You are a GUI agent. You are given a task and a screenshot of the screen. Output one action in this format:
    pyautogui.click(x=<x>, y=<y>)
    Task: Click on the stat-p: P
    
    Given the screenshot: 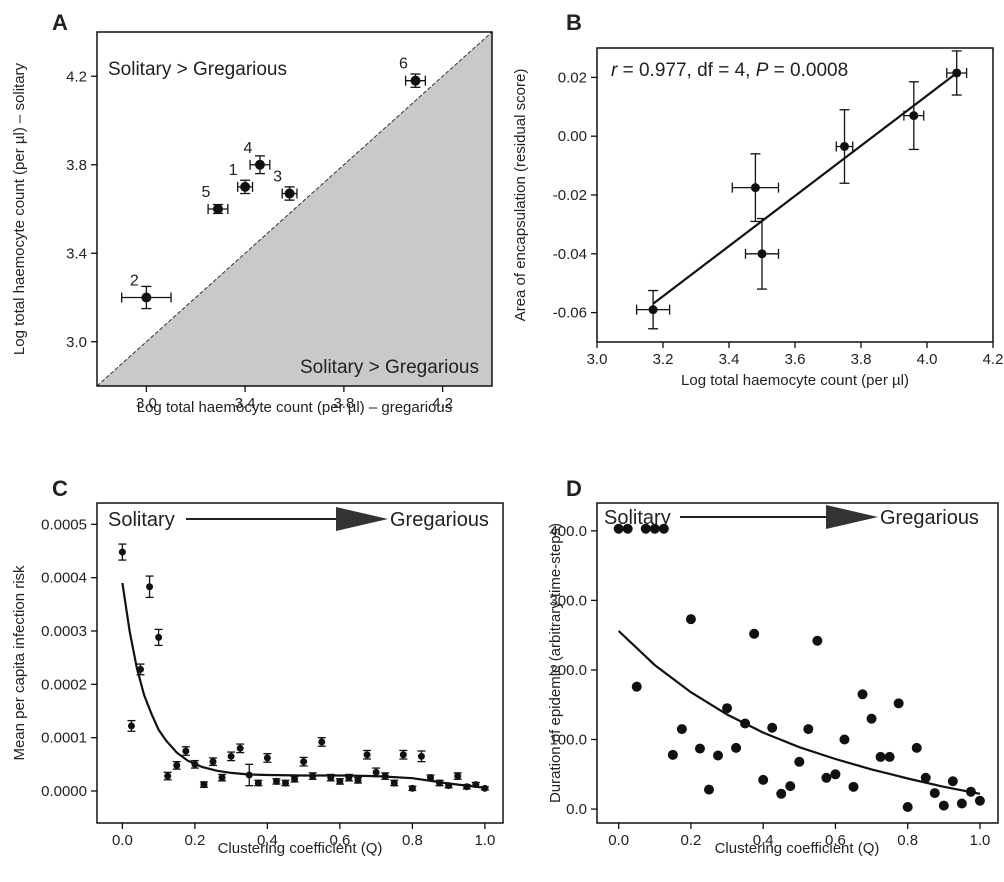 What is the action you would take?
    pyautogui.click(x=762, y=70)
    